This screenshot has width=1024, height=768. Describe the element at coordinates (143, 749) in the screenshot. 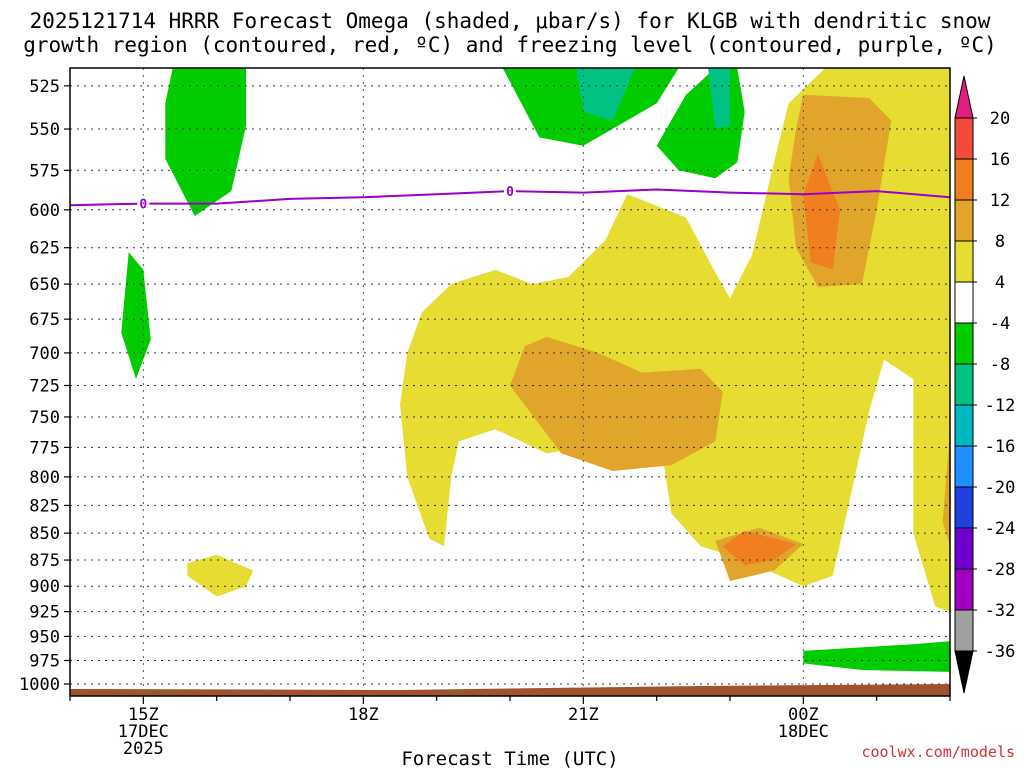

I see `x-date-label: 2025` at that location.